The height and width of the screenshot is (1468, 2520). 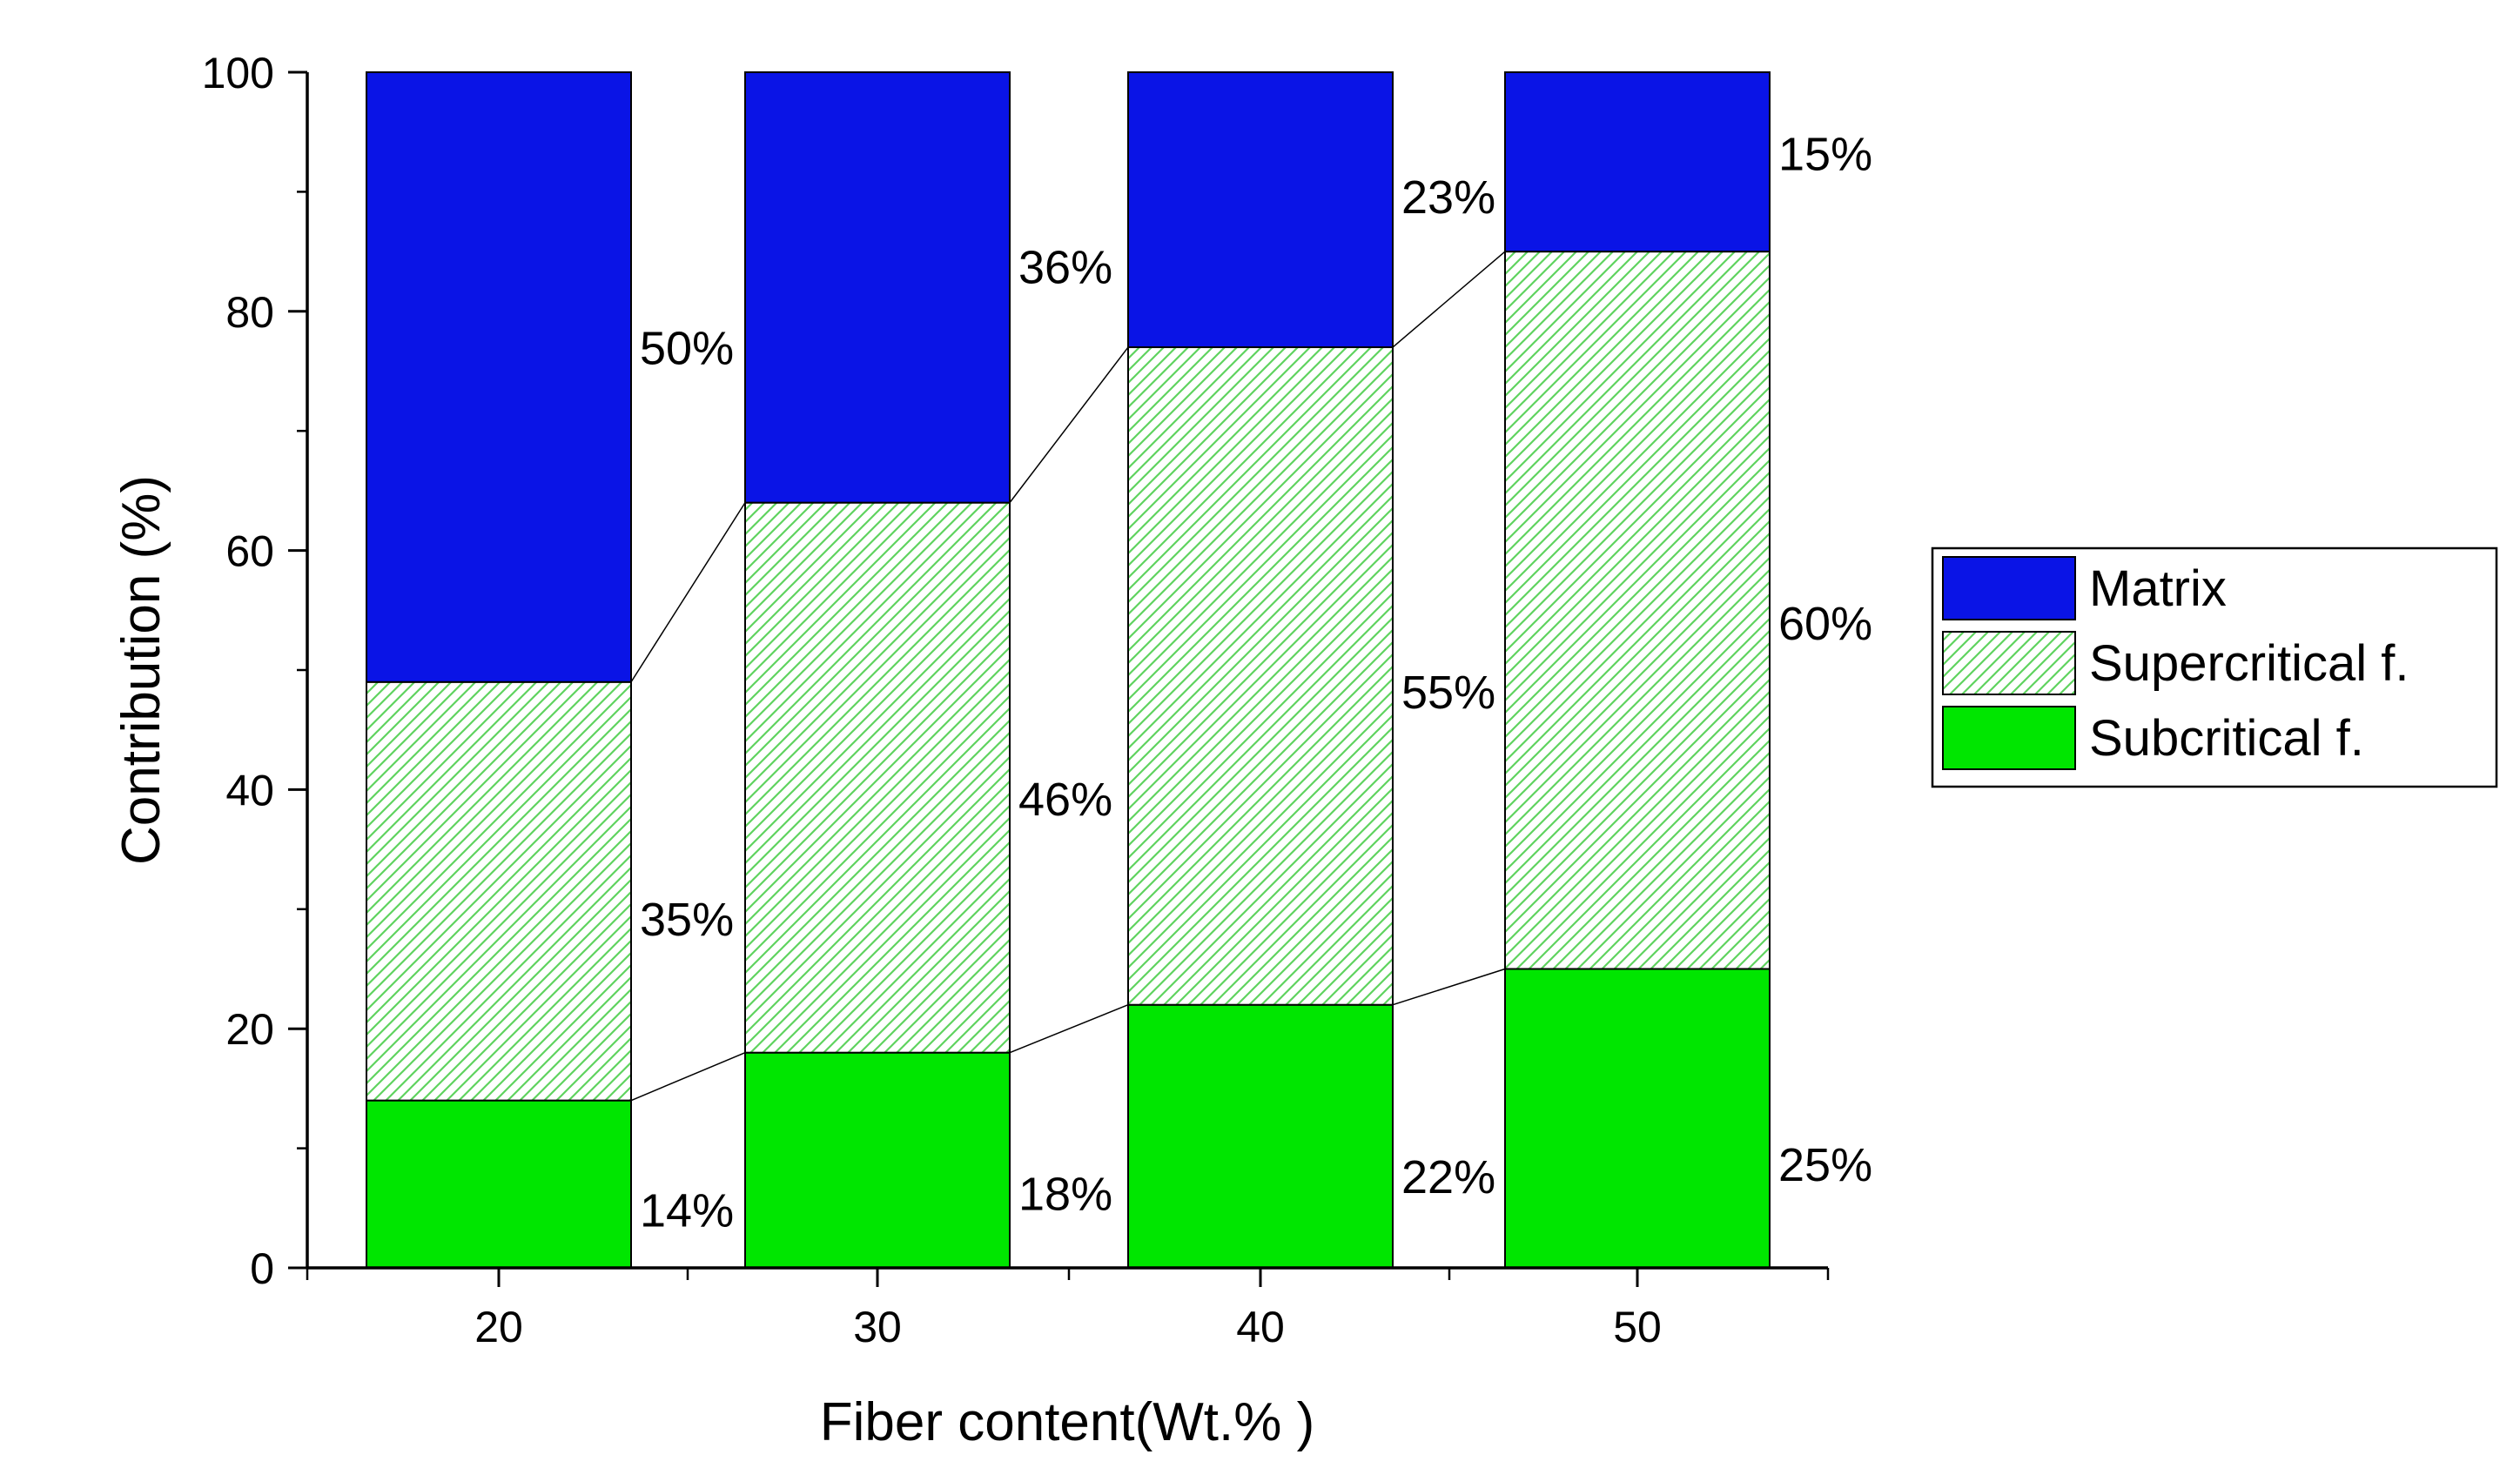 I want to click on label-matrix-50: 15%, so click(x=1825, y=155).